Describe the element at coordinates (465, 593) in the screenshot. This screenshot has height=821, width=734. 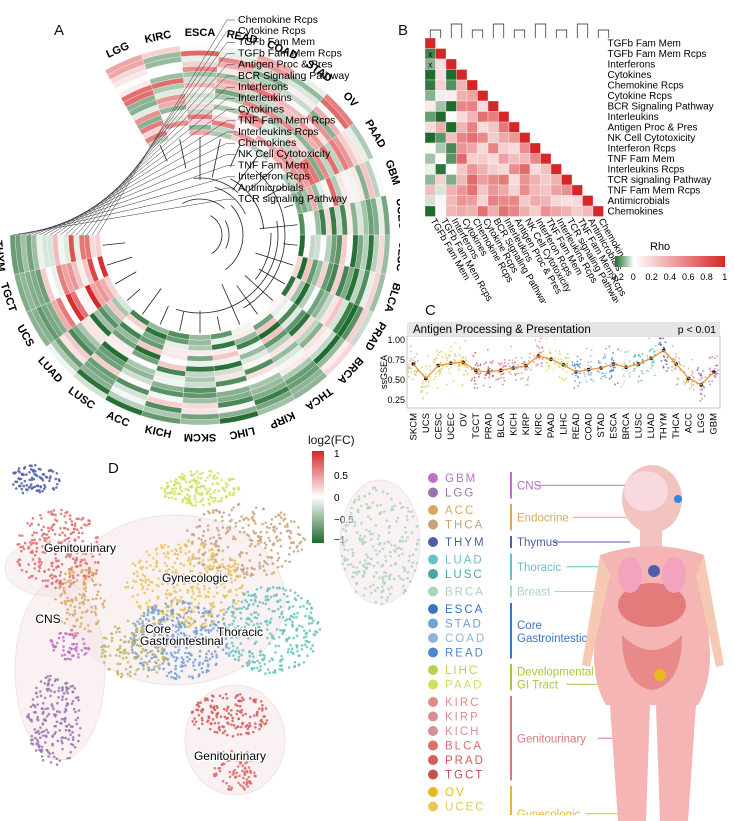
I see `cancer-code: BRCA` at that location.